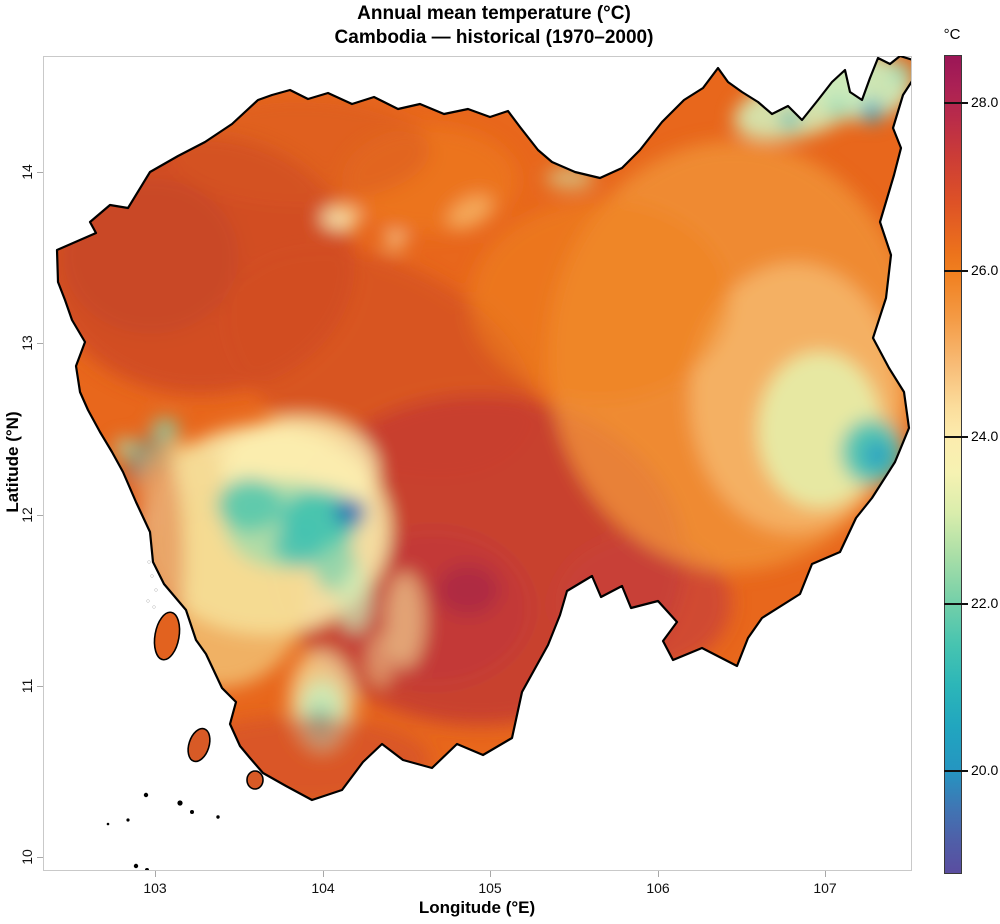 This screenshot has width=1000, height=924. Describe the element at coordinates (952, 34) in the screenshot. I see `colorbar-title: °C` at that location.